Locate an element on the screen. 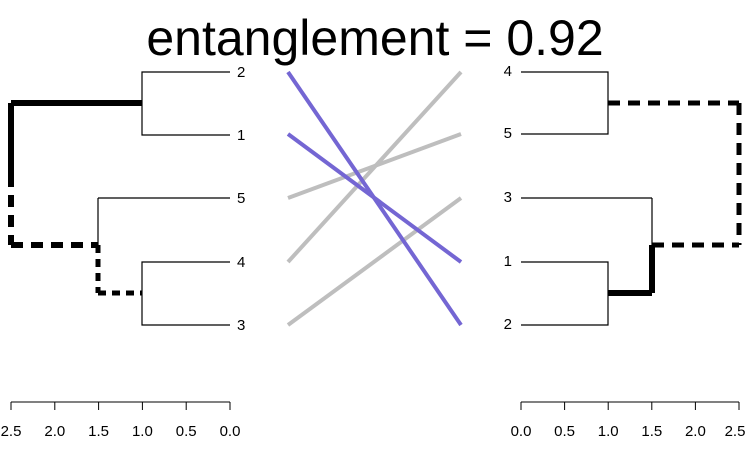 This screenshot has height=450, width=750. right-axis-tick-label: 2.0 is located at coordinates (695, 431).